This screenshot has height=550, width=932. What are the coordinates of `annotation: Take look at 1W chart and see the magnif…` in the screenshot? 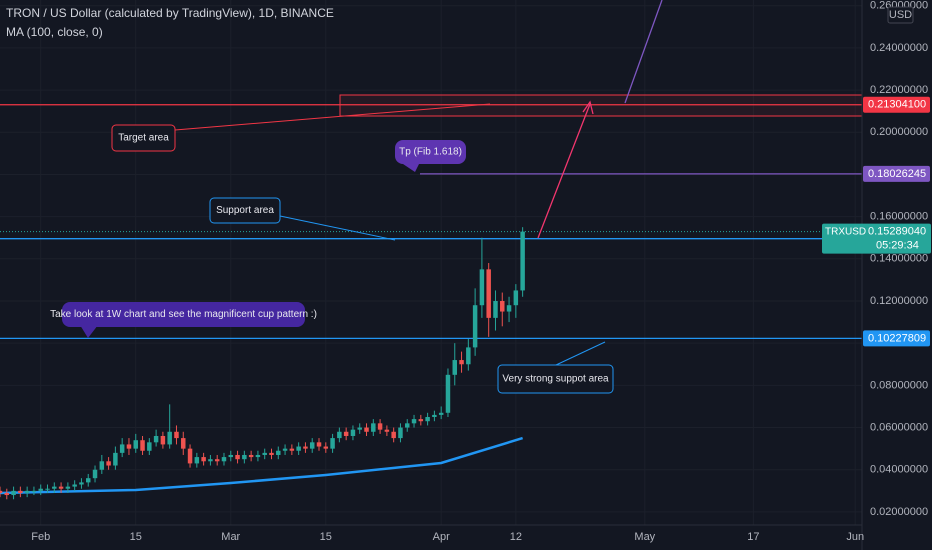 It's located at (183, 314).